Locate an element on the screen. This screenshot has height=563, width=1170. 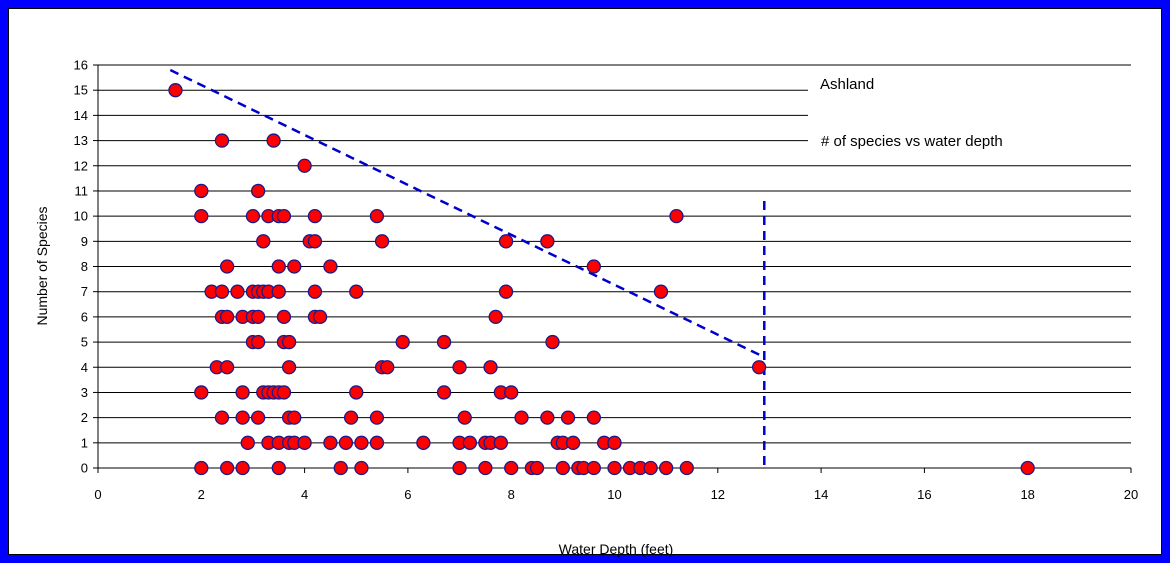
y-tick-label: 1 is located at coordinates (84, 442).